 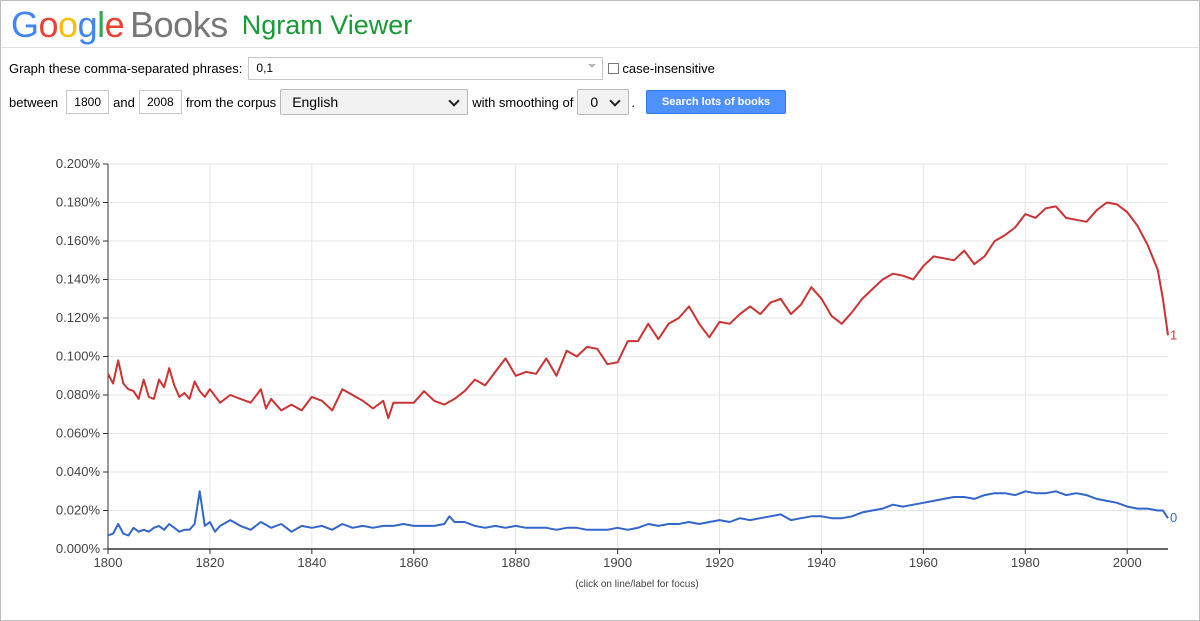 I want to click on x-tick-label: 1900, so click(x=617, y=562).